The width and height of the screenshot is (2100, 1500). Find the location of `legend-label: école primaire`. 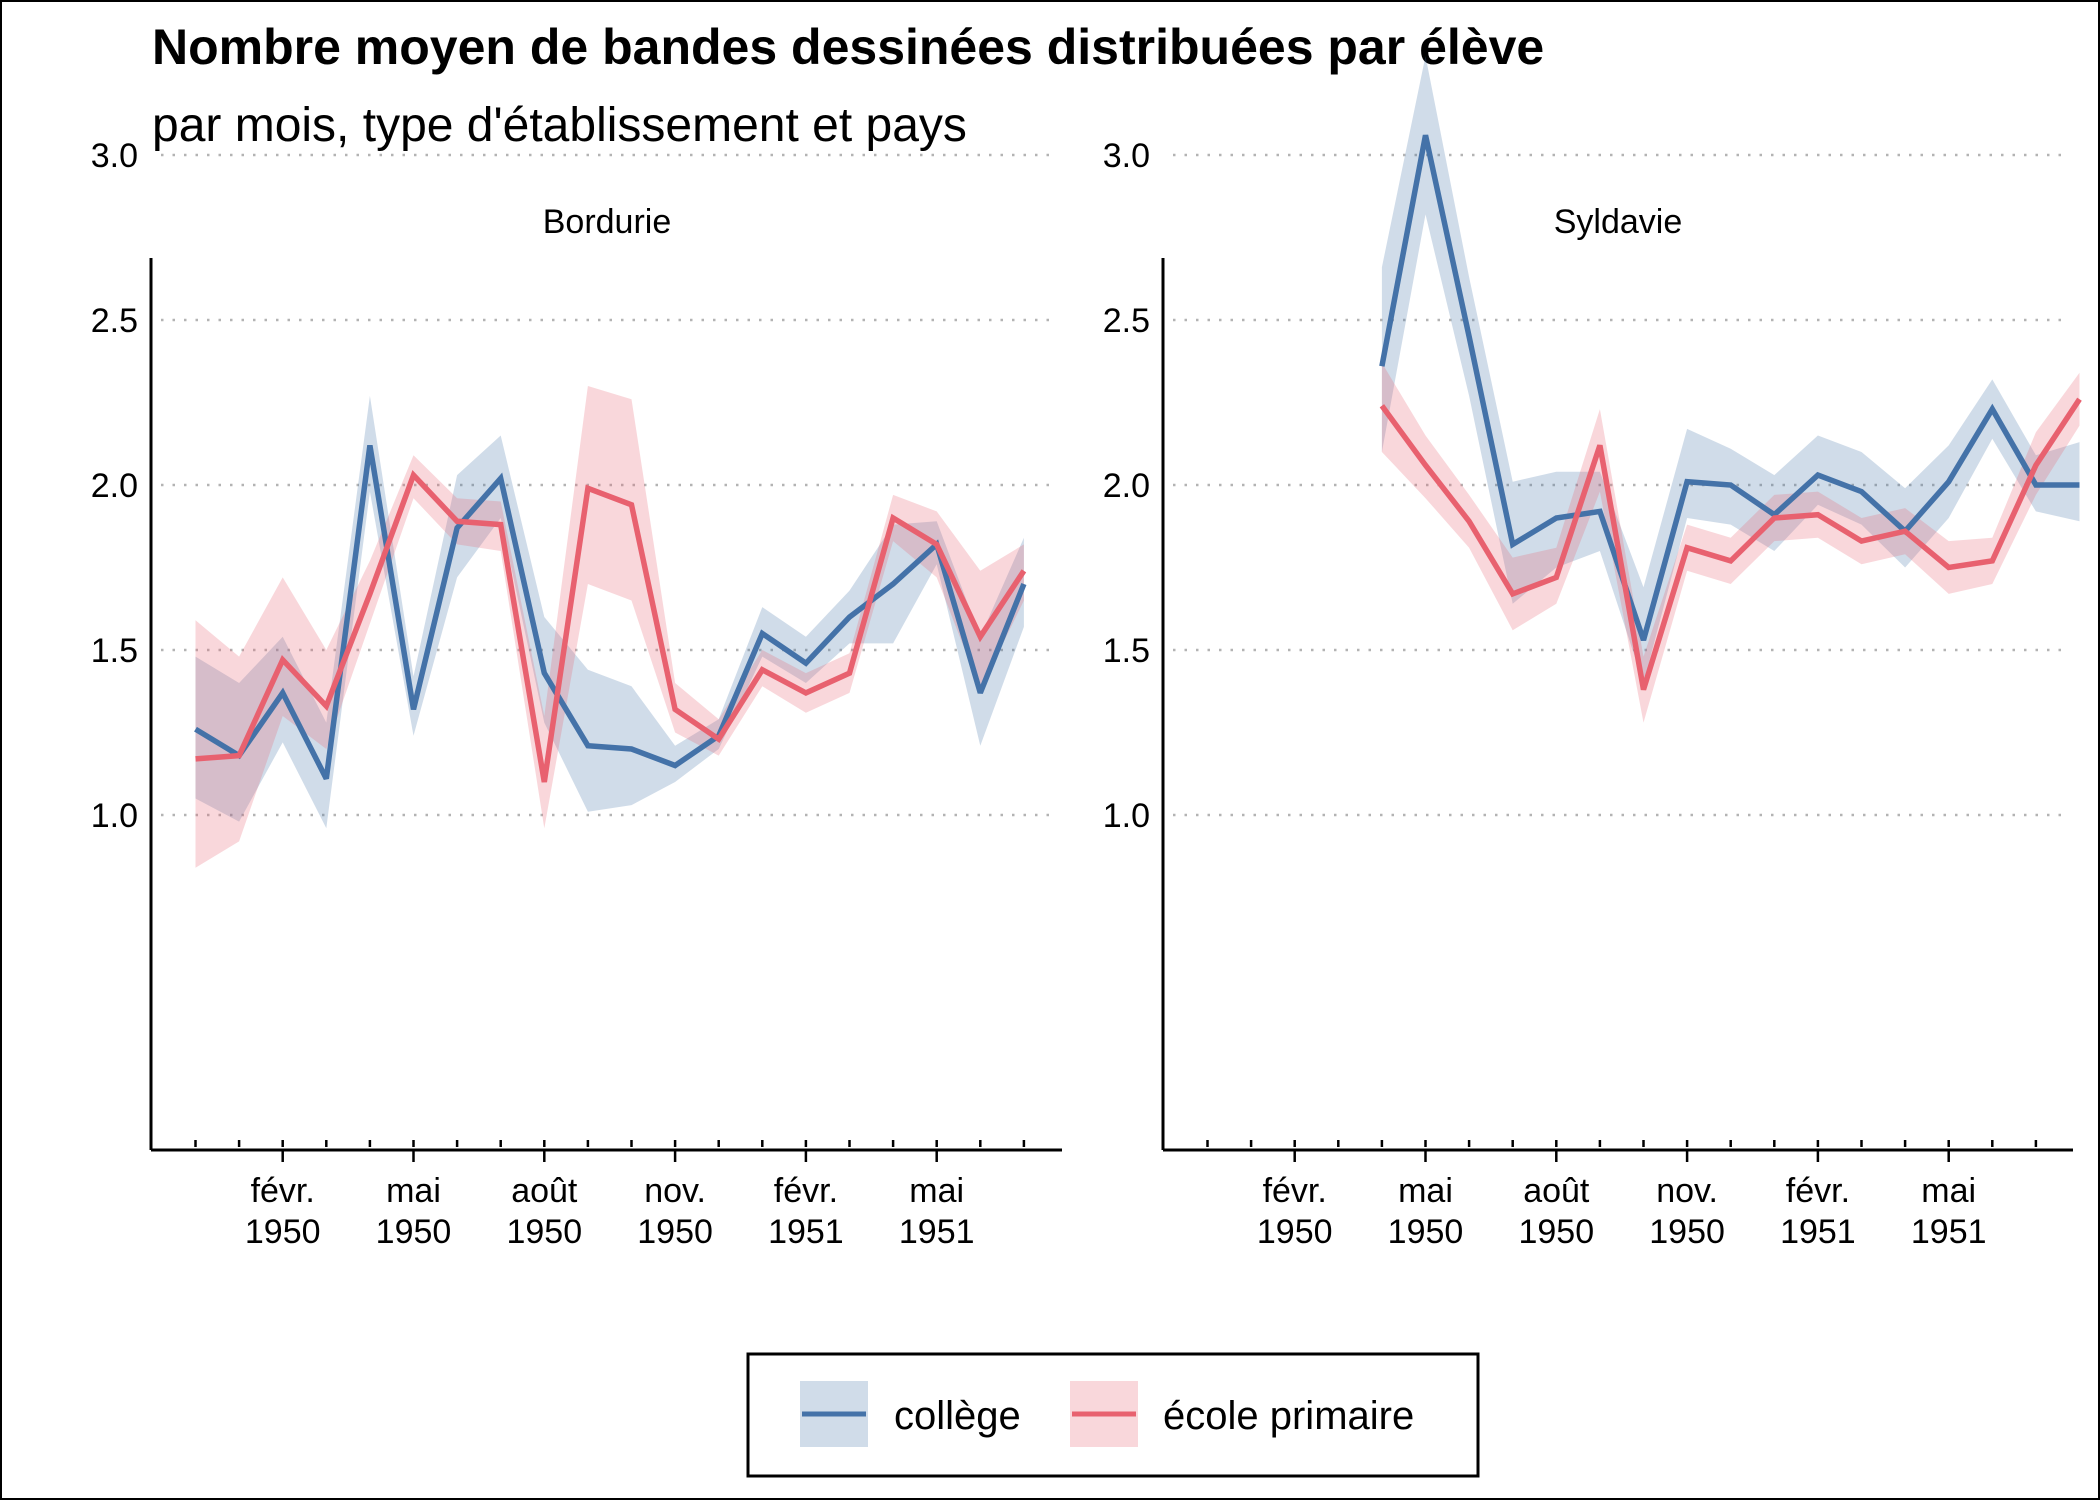

legend-label: école primaire is located at coordinates (1288, 1416).